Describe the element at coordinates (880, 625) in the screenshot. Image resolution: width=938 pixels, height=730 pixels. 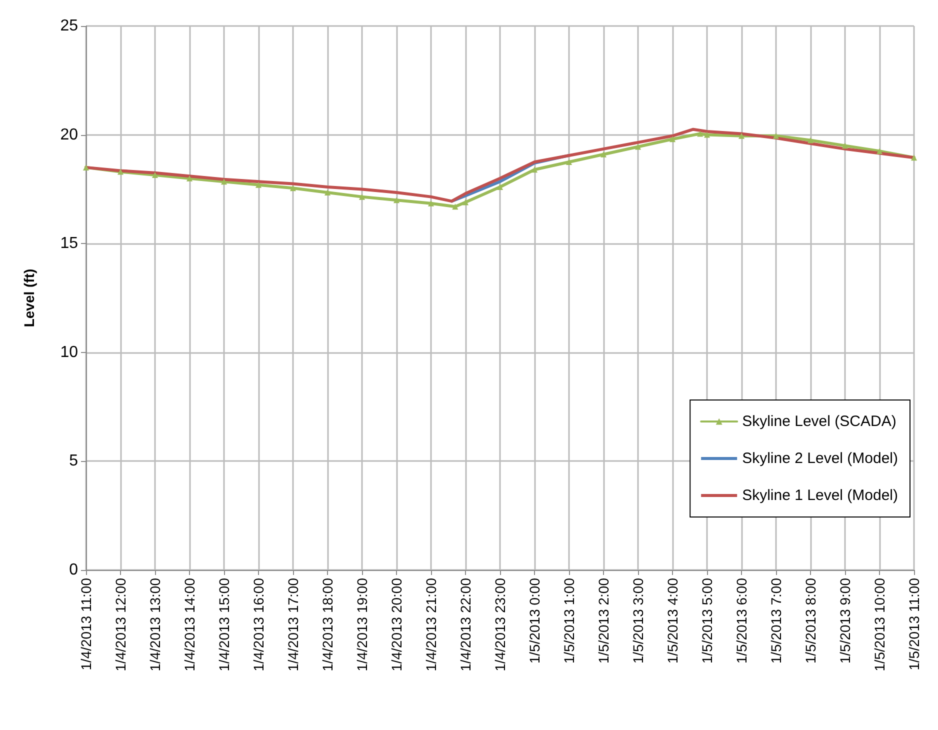
I see `x-tick-label: 1/5/2013 10:00` at that location.